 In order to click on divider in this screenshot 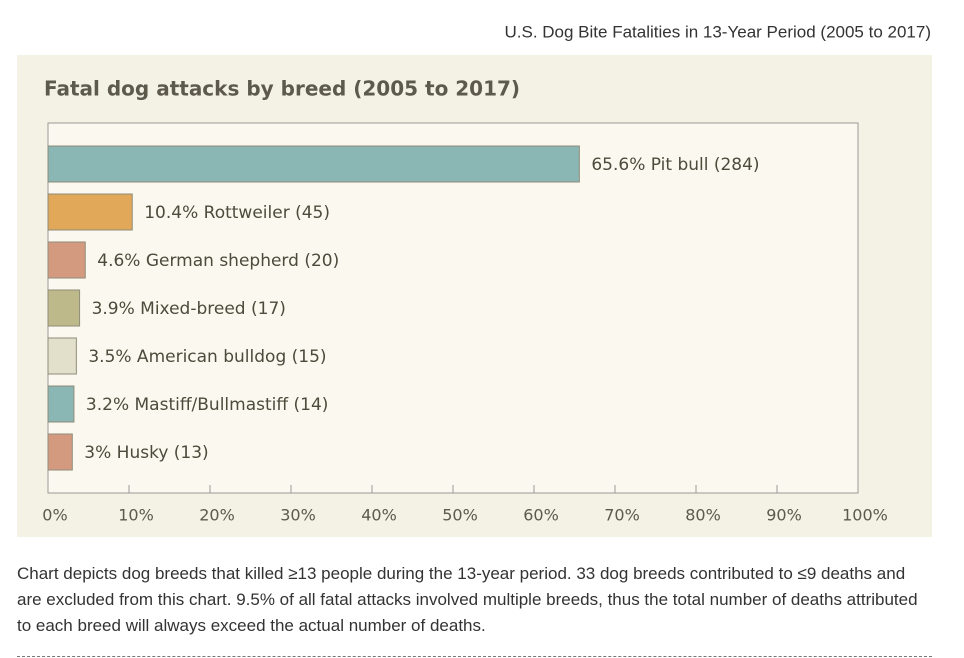, I will do `click(474, 656)`.